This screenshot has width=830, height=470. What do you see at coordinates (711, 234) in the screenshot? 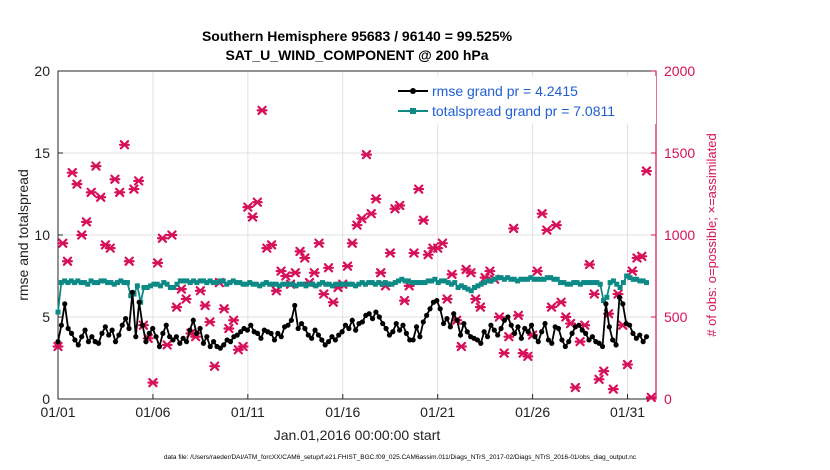
I see `y2-axis-label: # of obs: o=possible; ×=assimilated` at bounding box center [711, 234].